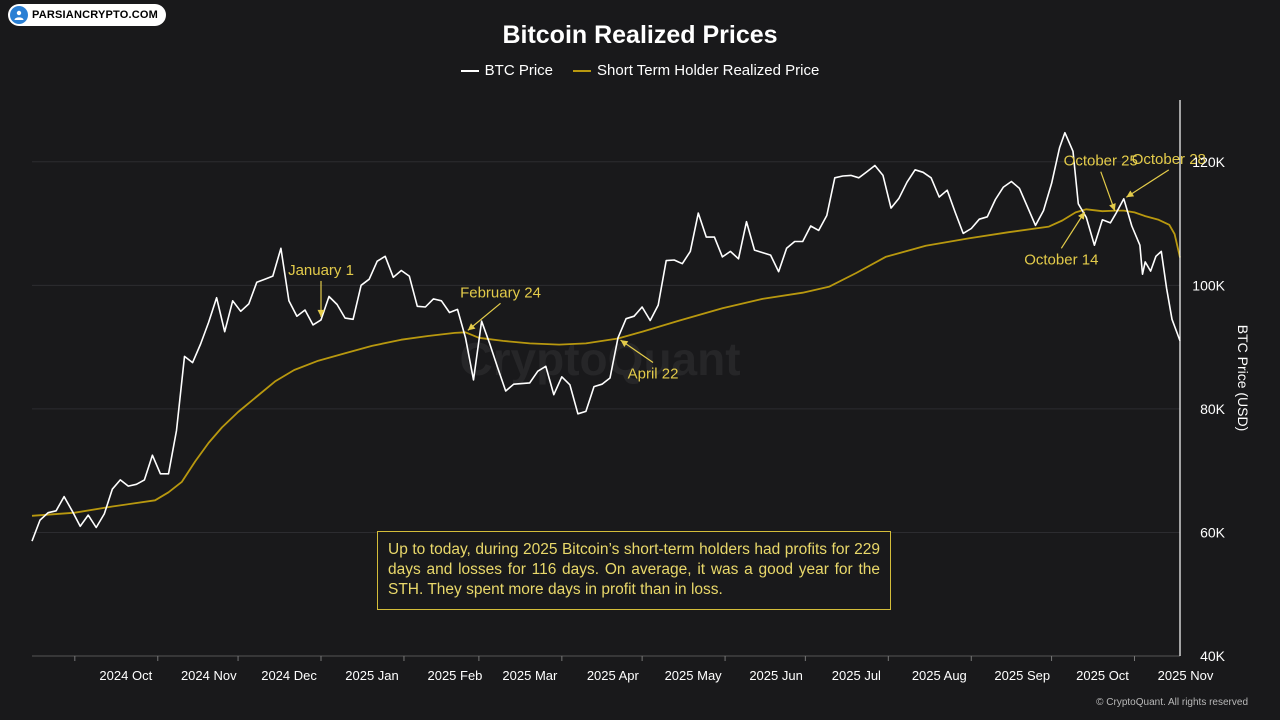 This screenshot has height=720, width=1280. What do you see at coordinates (1208, 162) in the screenshot?
I see `y-tick-label: 120K` at bounding box center [1208, 162].